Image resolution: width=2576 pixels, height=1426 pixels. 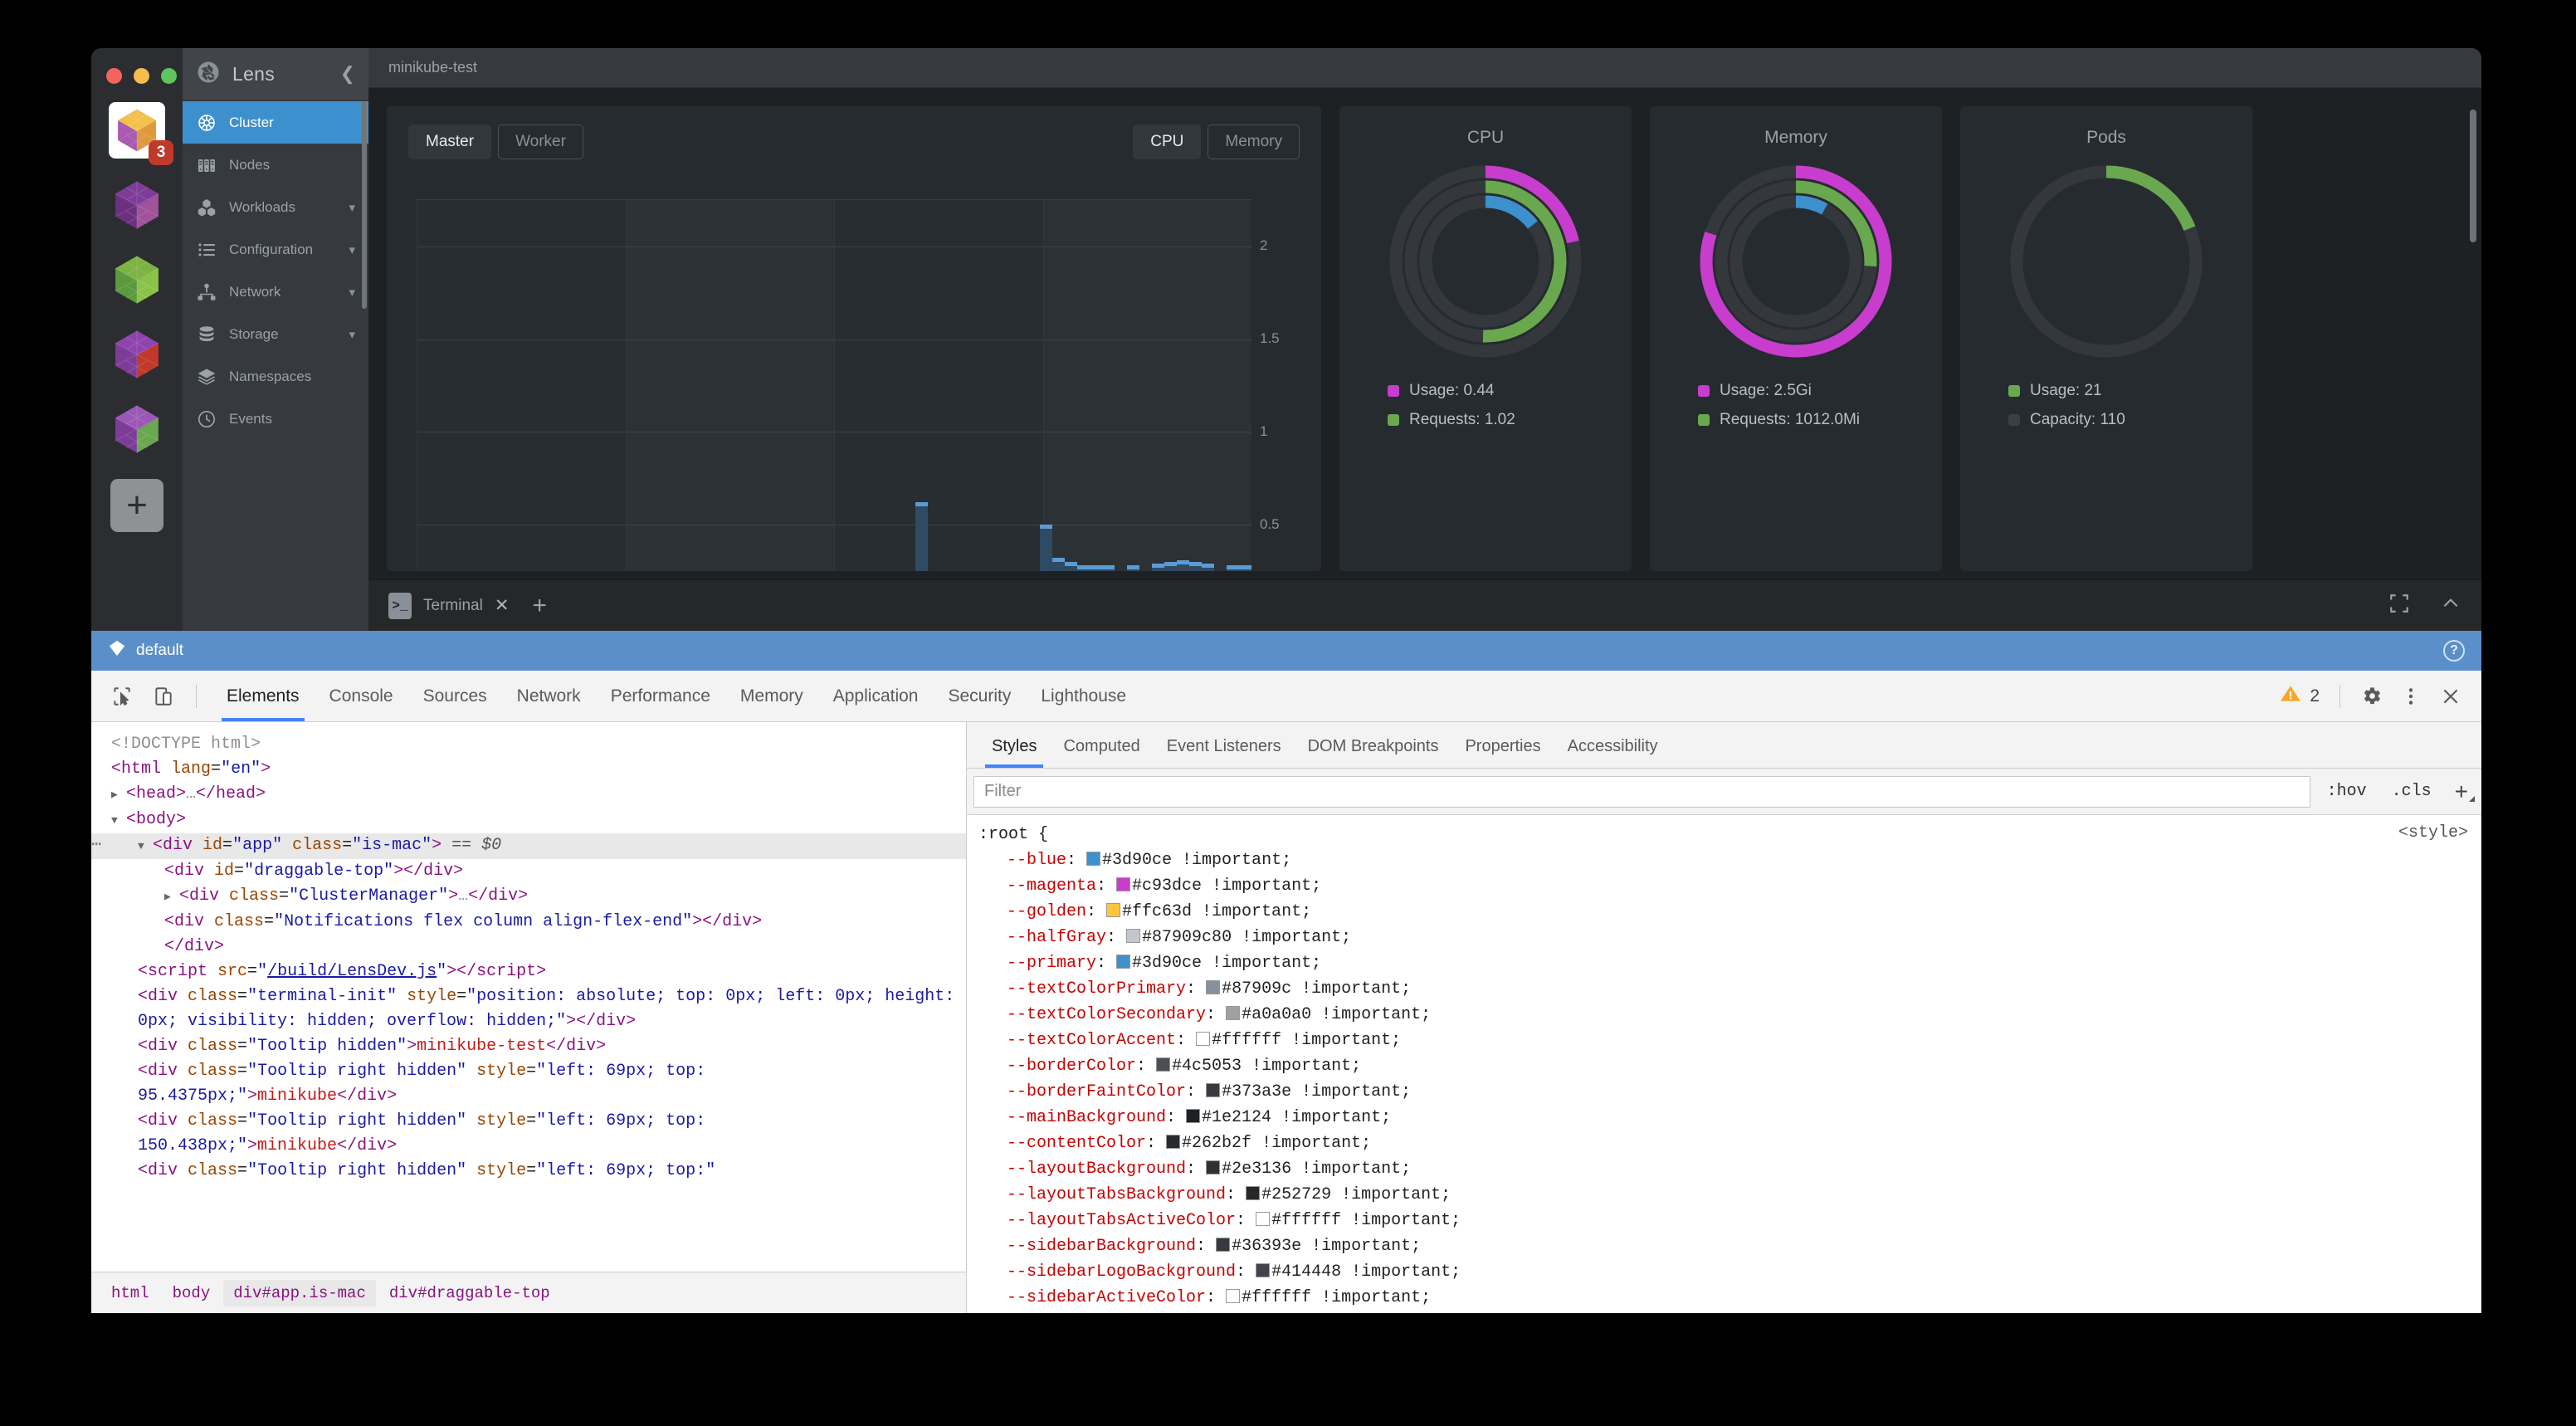 I want to click on css-declaration: --contentColor: #262b2f !important;, so click(x=1724, y=1143).